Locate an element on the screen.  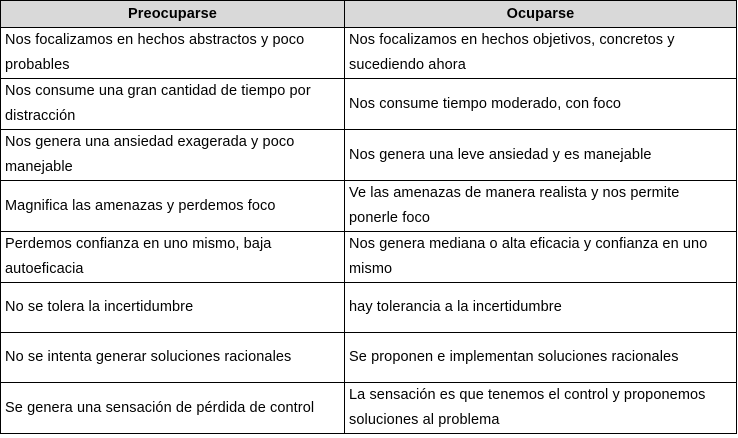
table-cell: Magnifica las amenazas y perdemos foco is located at coordinates (172, 206).